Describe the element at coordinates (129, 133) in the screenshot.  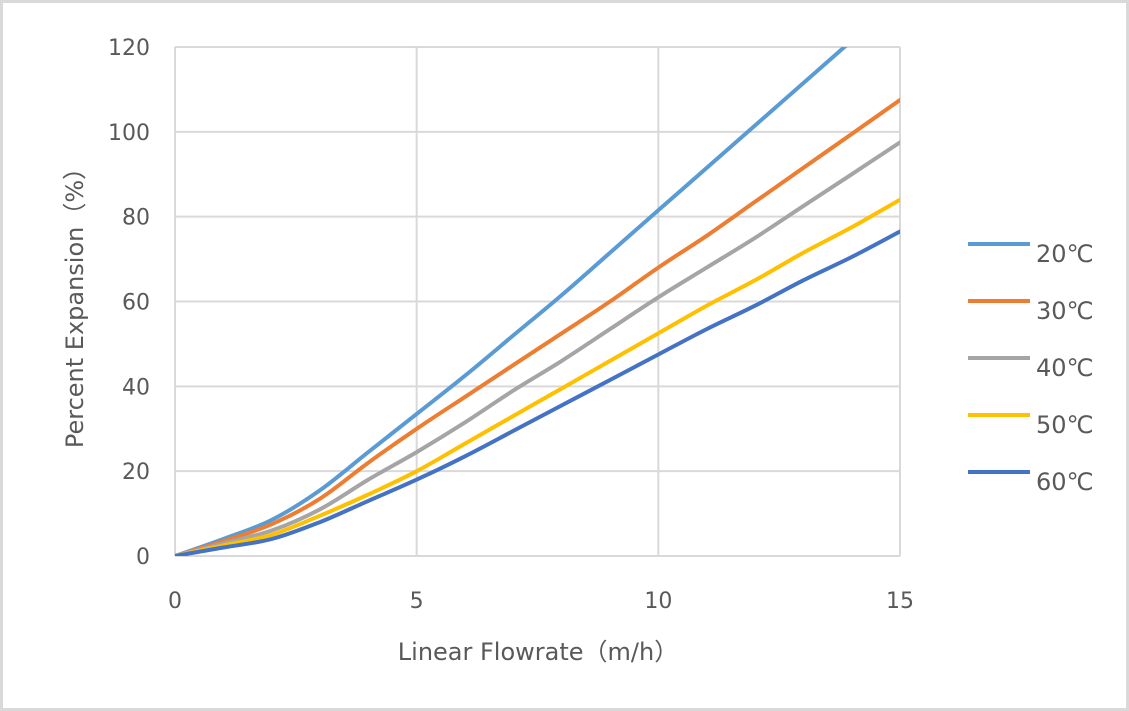
I see `y-tick-label: 100` at that location.